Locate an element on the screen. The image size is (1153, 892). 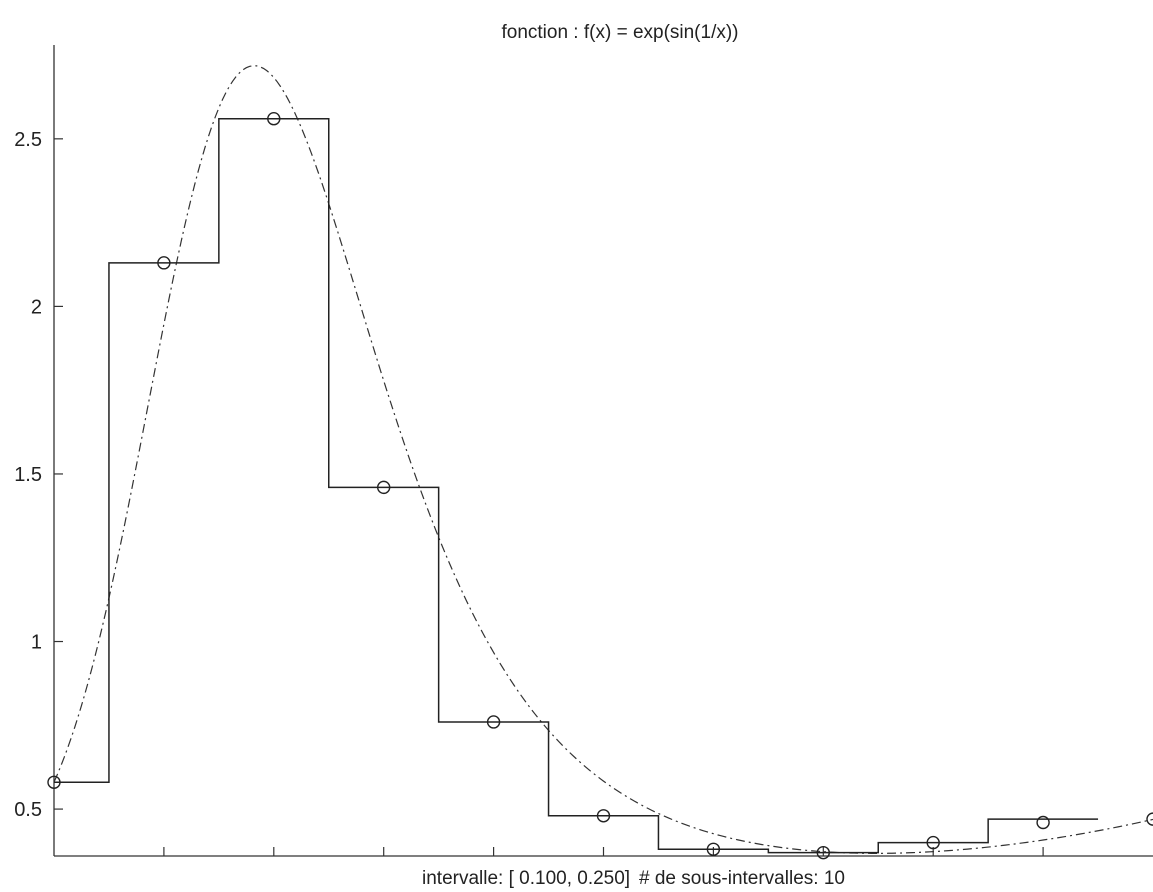
y-axis-ticks: 0.5 1 1.5 2 2.5 is located at coordinates (38, 475).